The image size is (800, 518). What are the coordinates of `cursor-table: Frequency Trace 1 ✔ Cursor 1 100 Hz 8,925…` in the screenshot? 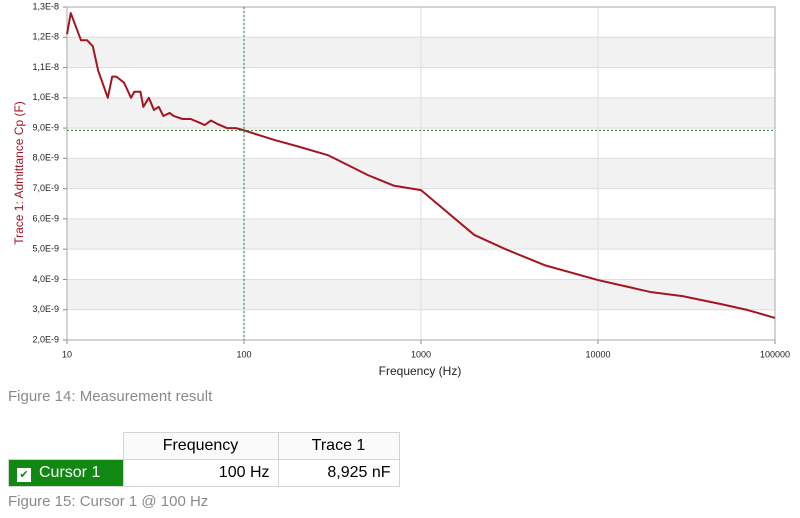 It's located at (204, 459).